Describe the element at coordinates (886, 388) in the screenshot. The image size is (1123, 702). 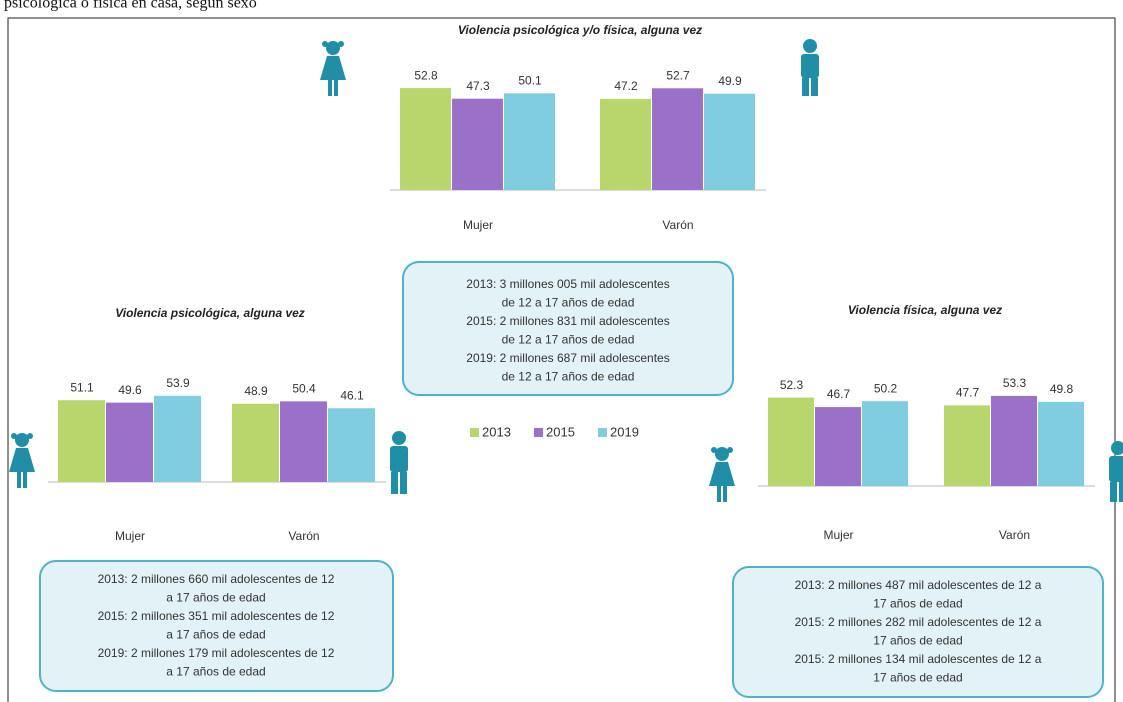
I see `data-label: 50.2` at that location.